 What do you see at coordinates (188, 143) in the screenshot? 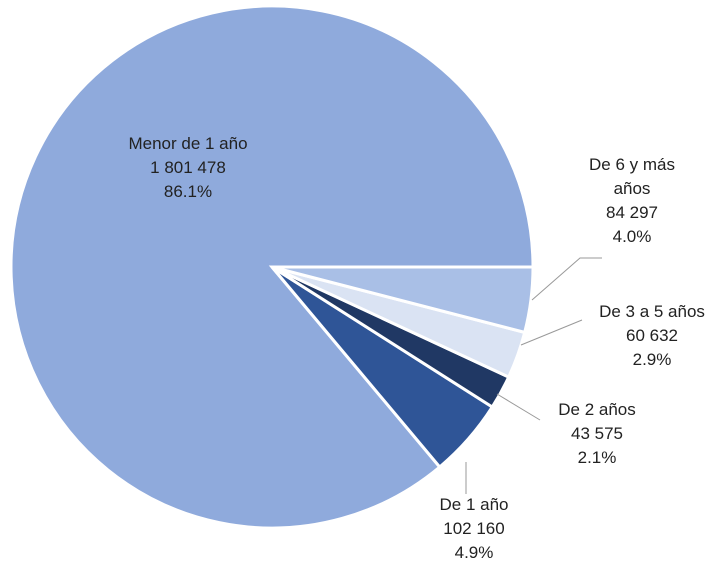
I see `category-label: Menor de 1 año` at bounding box center [188, 143].